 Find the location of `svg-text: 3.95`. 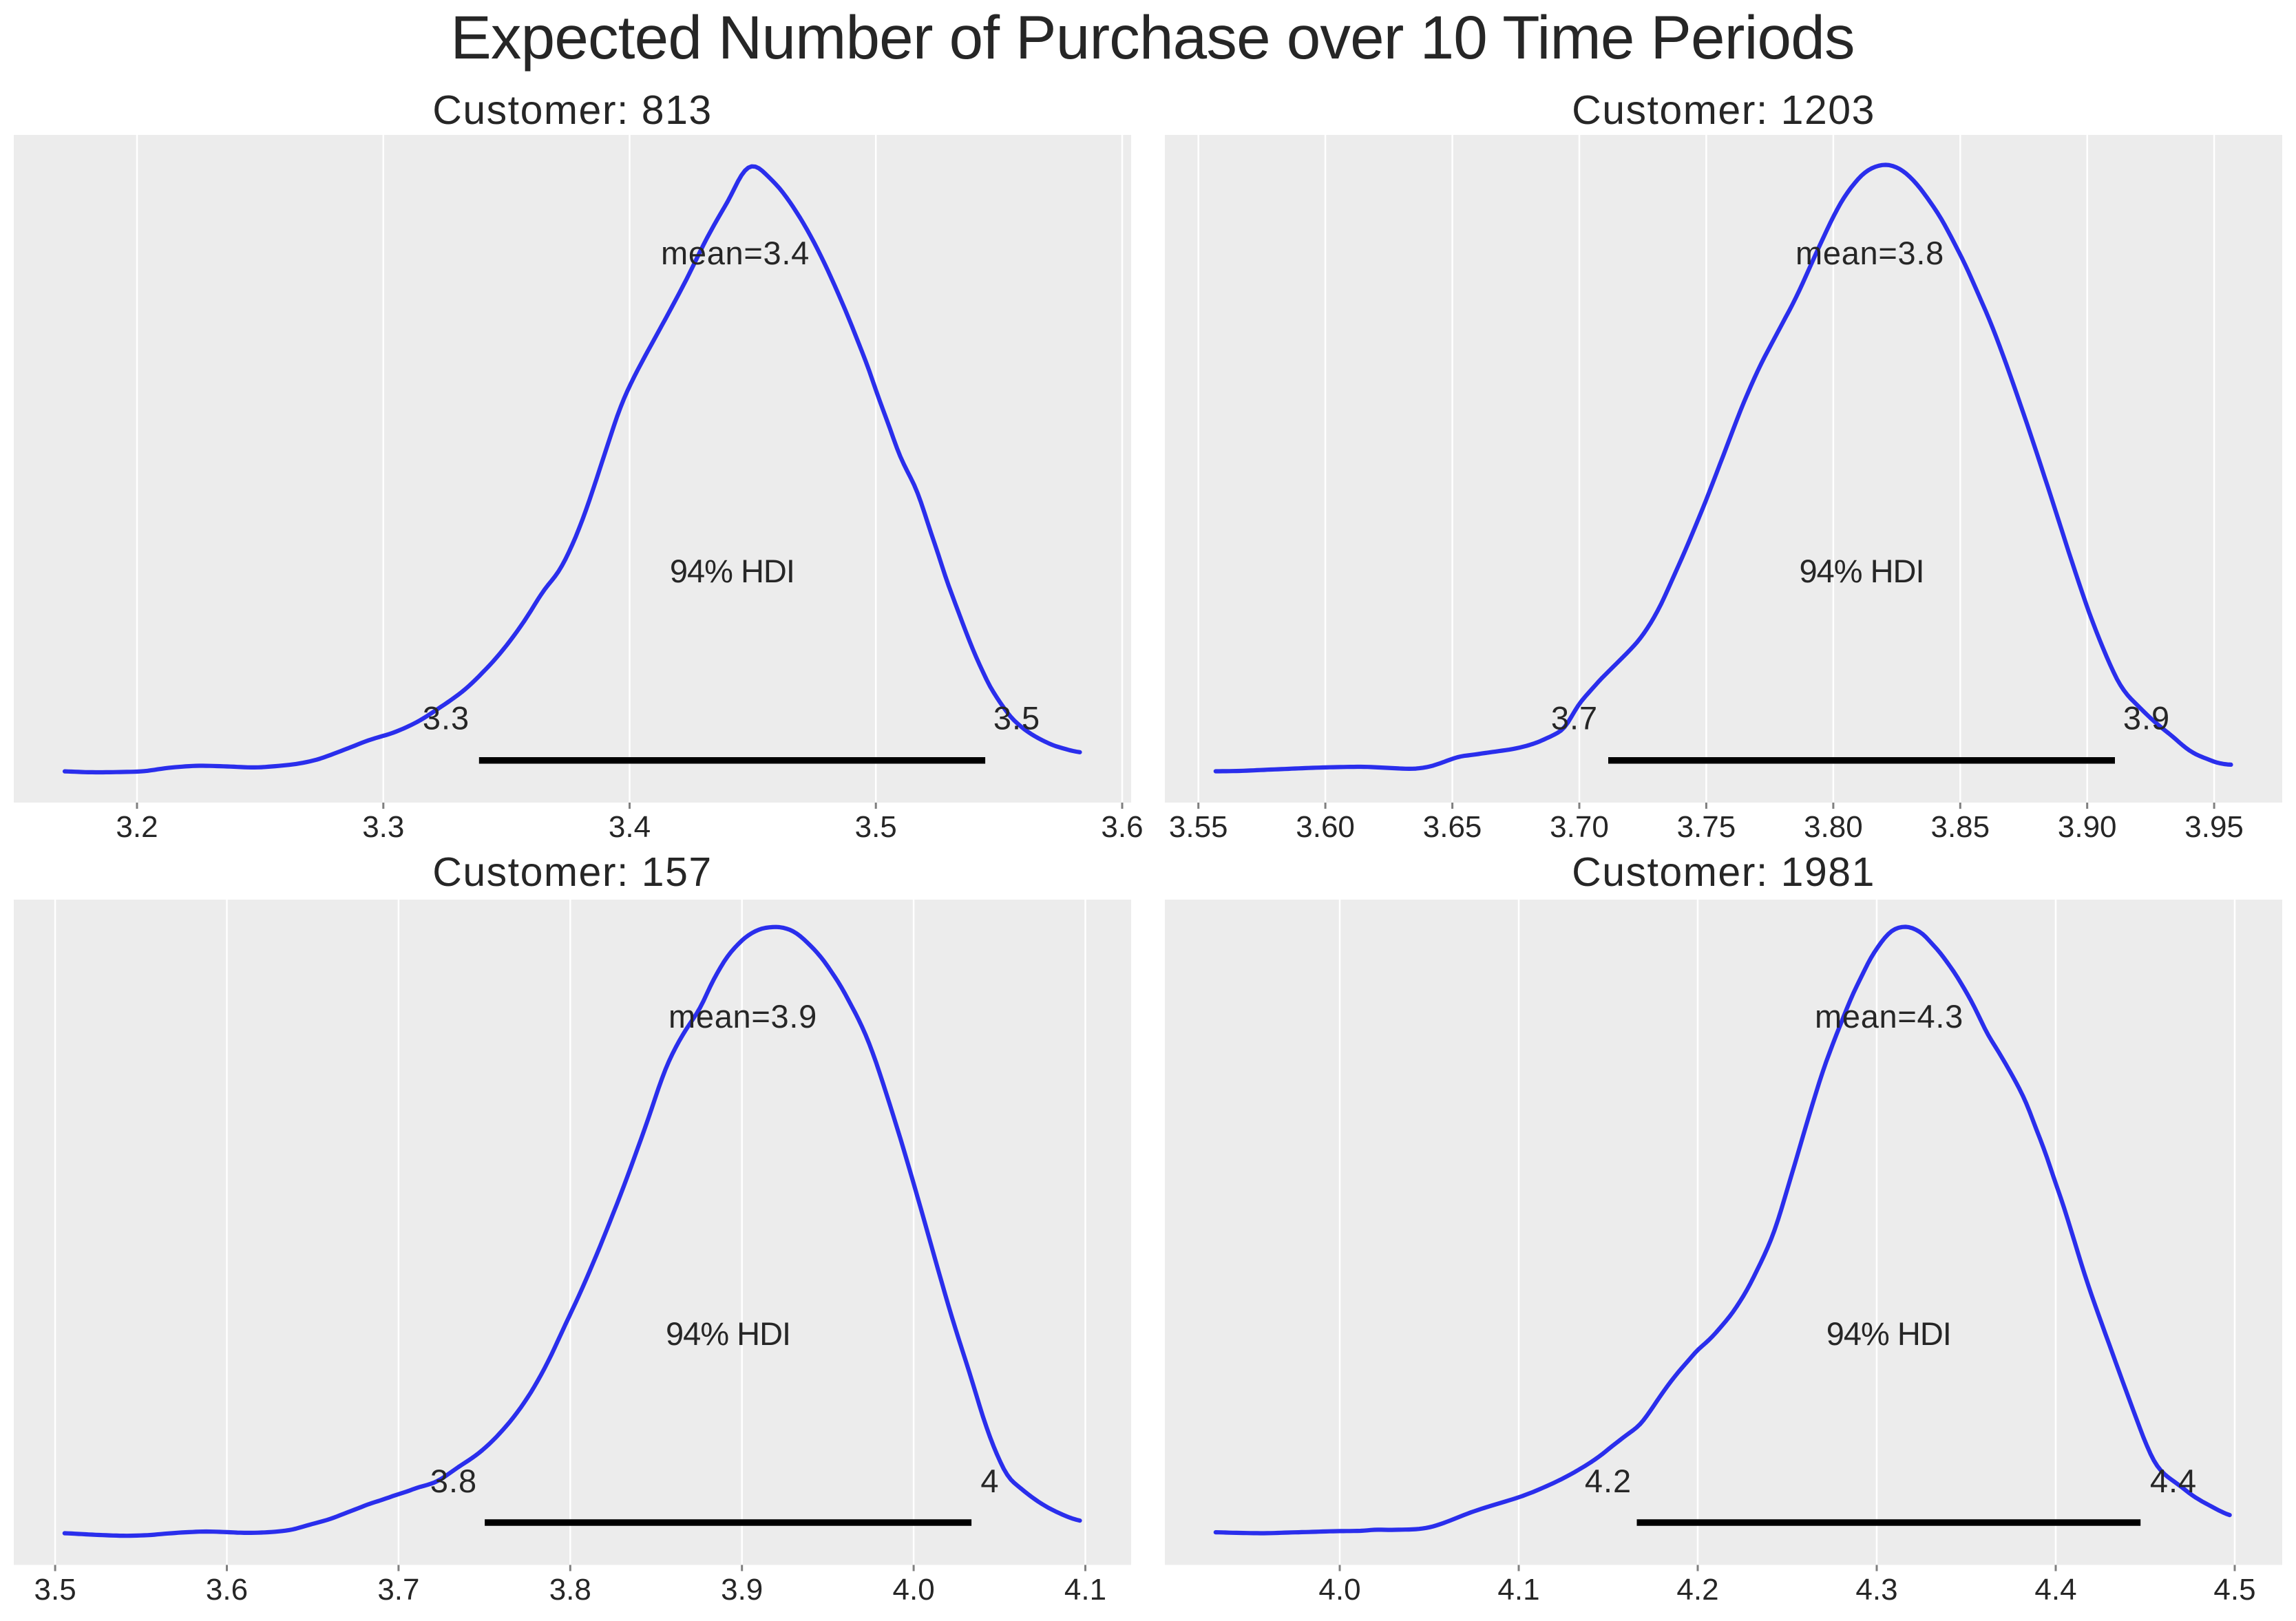

svg-text: 3.95 is located at coordinates (2214, 827).